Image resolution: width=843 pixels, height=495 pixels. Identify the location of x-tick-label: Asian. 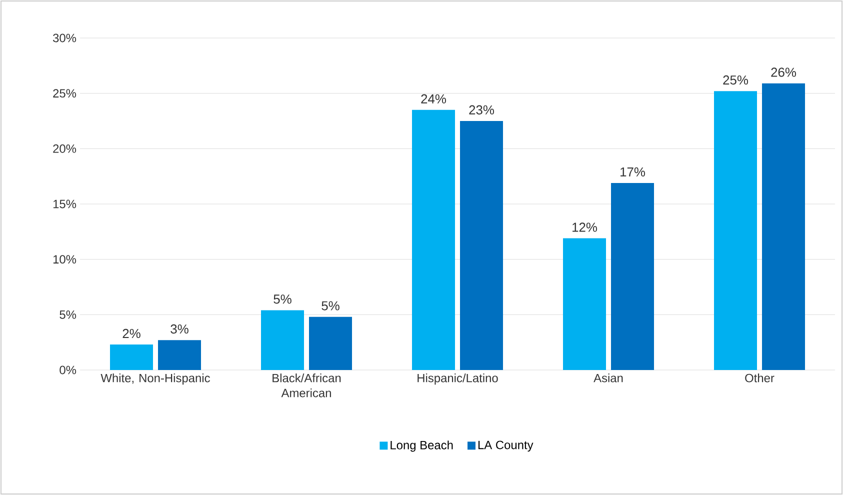
(608, 378).